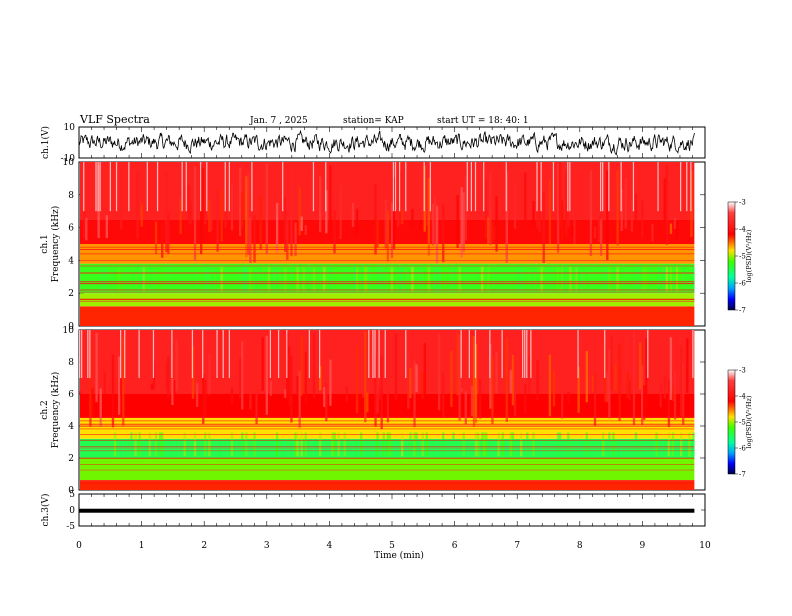  Describe the element at coordinates (79, 546) in the screenshot. I see `x-tick-label: 0` at that location.